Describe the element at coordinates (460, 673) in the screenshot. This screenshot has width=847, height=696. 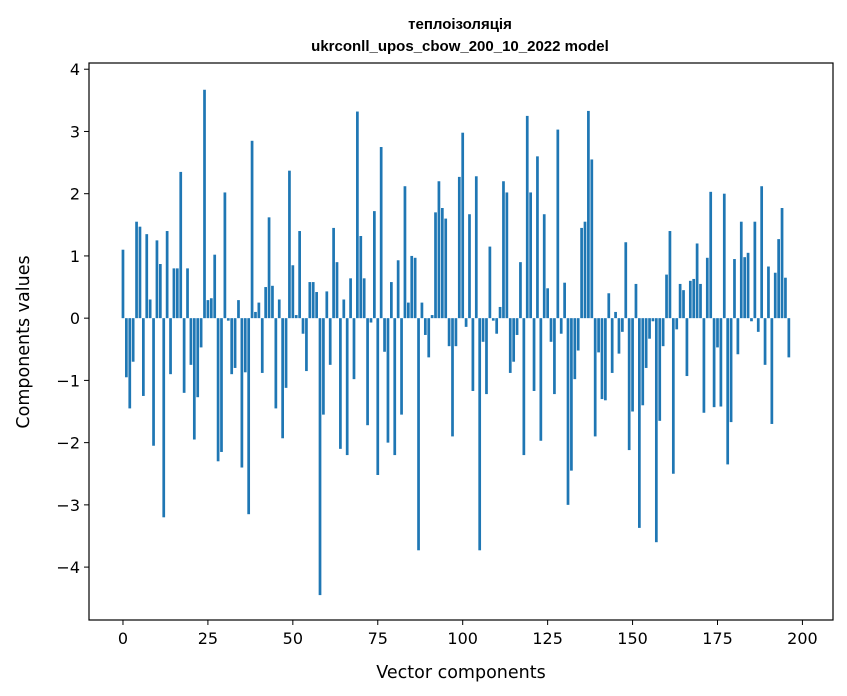
I see `x-axis-label: Vector components` at that location.